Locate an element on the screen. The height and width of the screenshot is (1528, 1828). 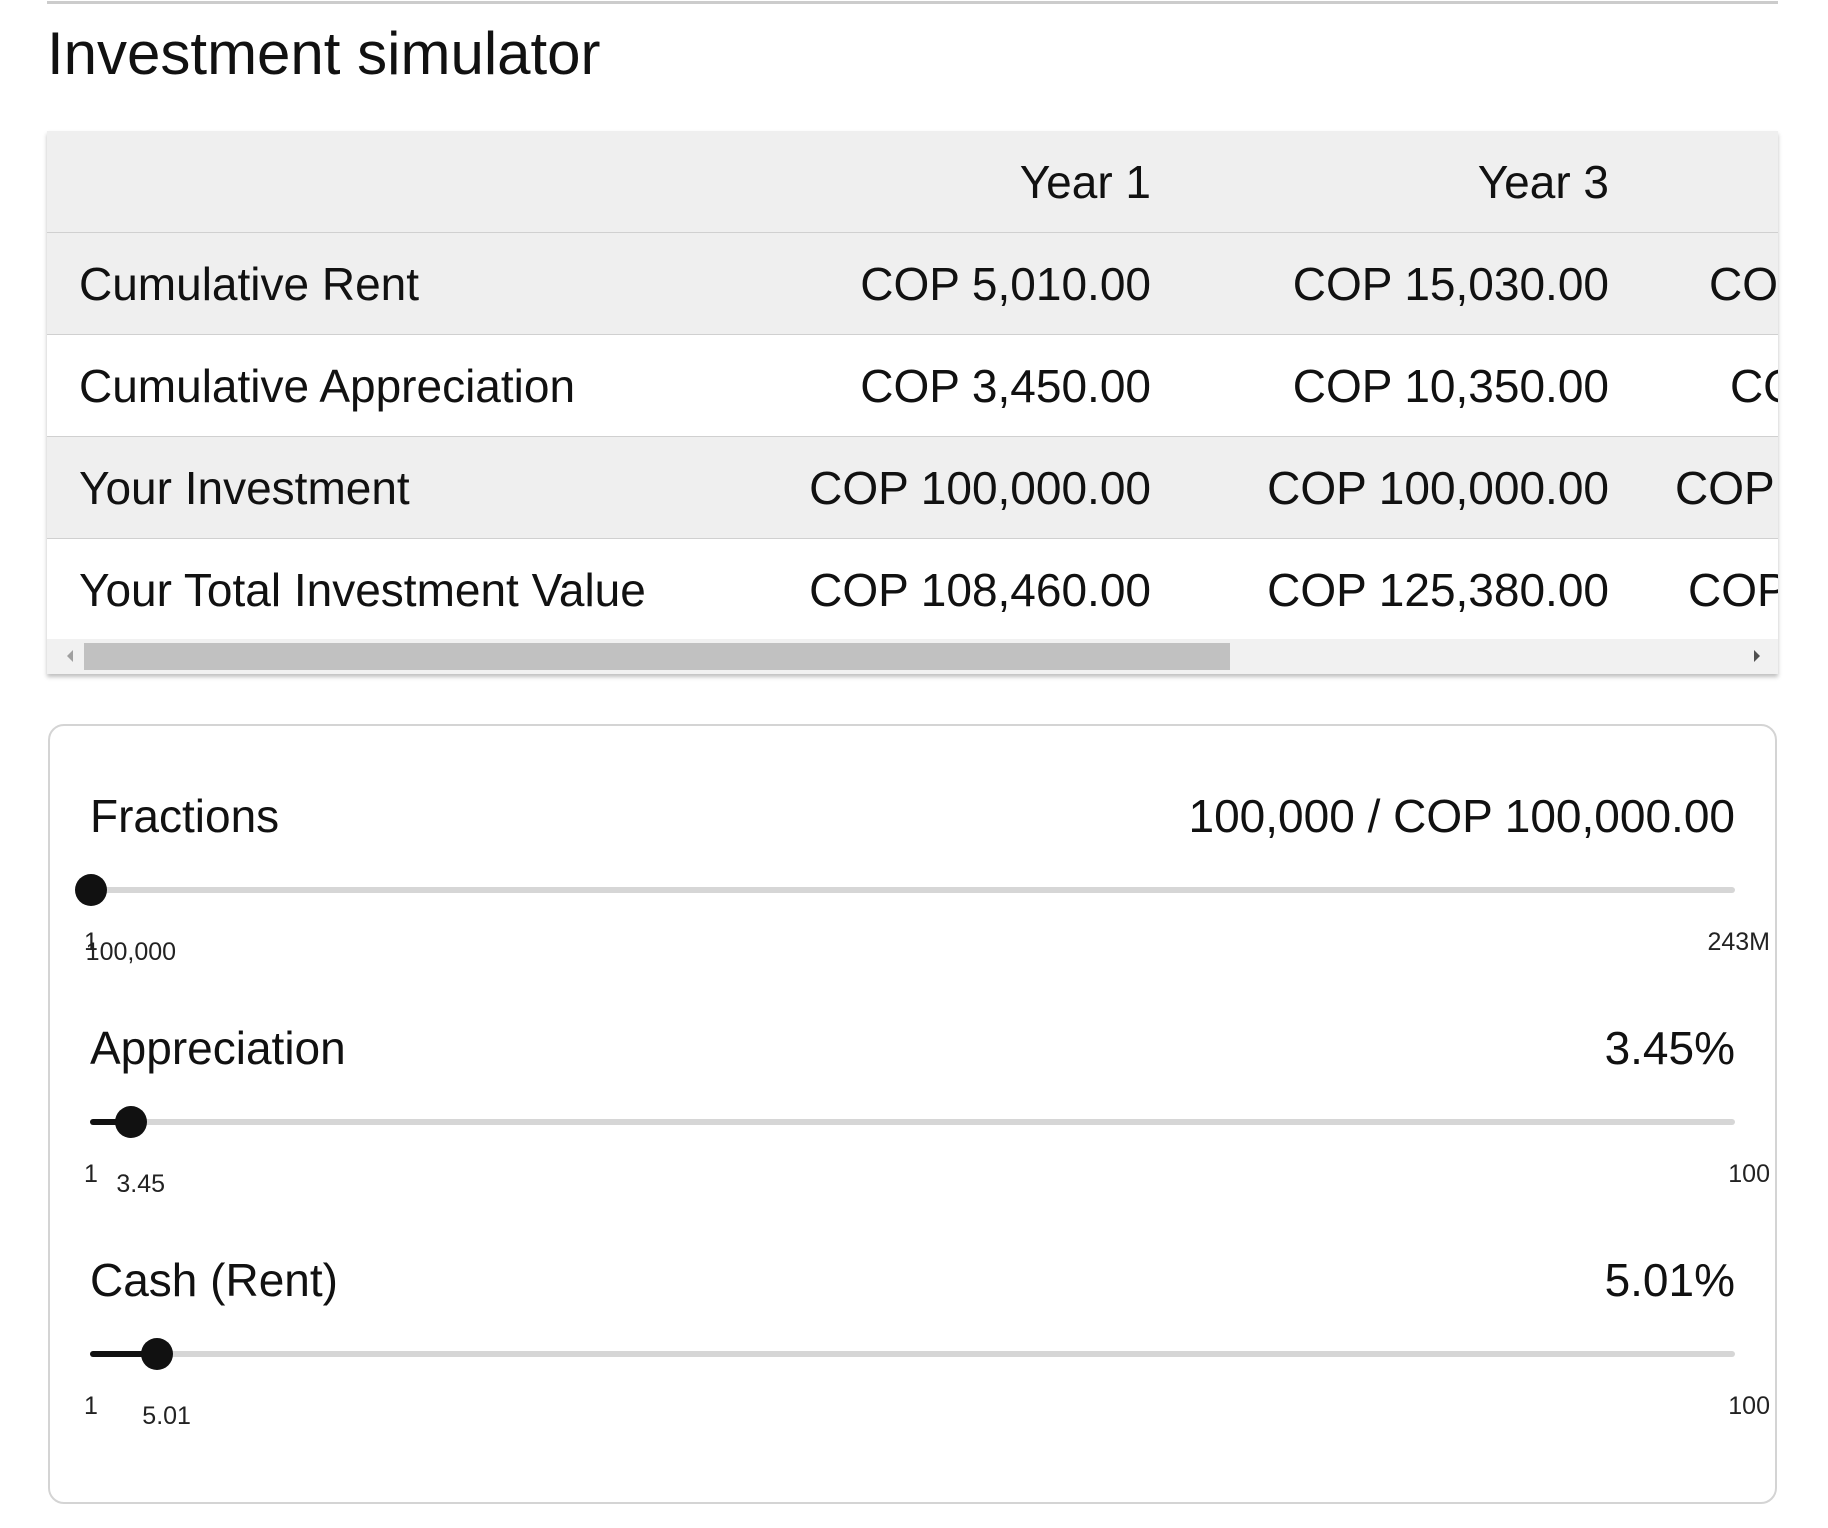
divider is located at coordinates (912, 2).